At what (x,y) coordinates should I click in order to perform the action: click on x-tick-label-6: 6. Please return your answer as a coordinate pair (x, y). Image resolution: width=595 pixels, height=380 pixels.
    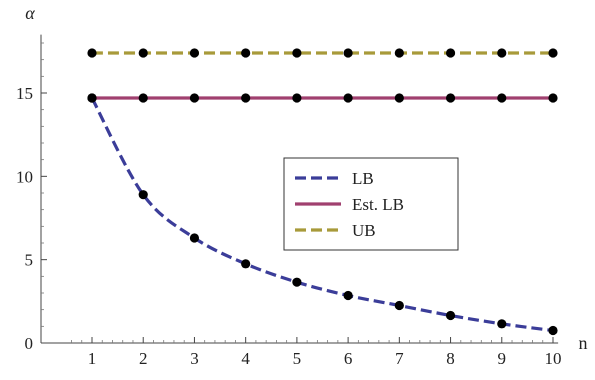
    Looking at the image, I should click on (348, 358).